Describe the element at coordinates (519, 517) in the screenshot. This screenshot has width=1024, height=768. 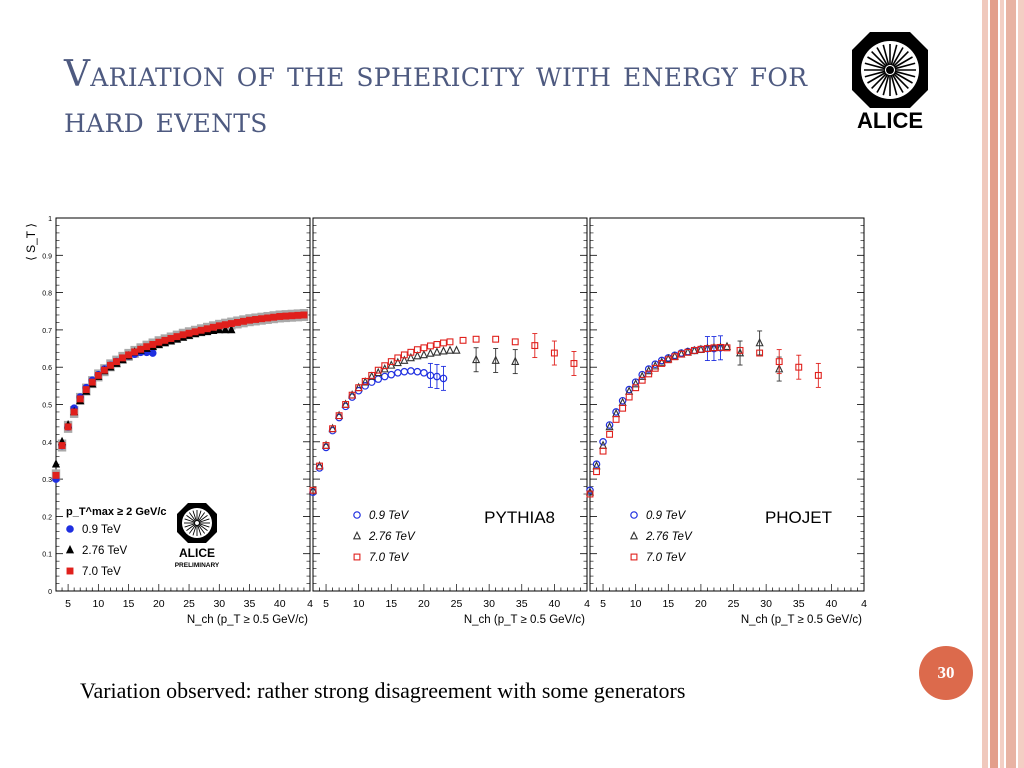
I see `panel-label: PYTHIA8` at that location.